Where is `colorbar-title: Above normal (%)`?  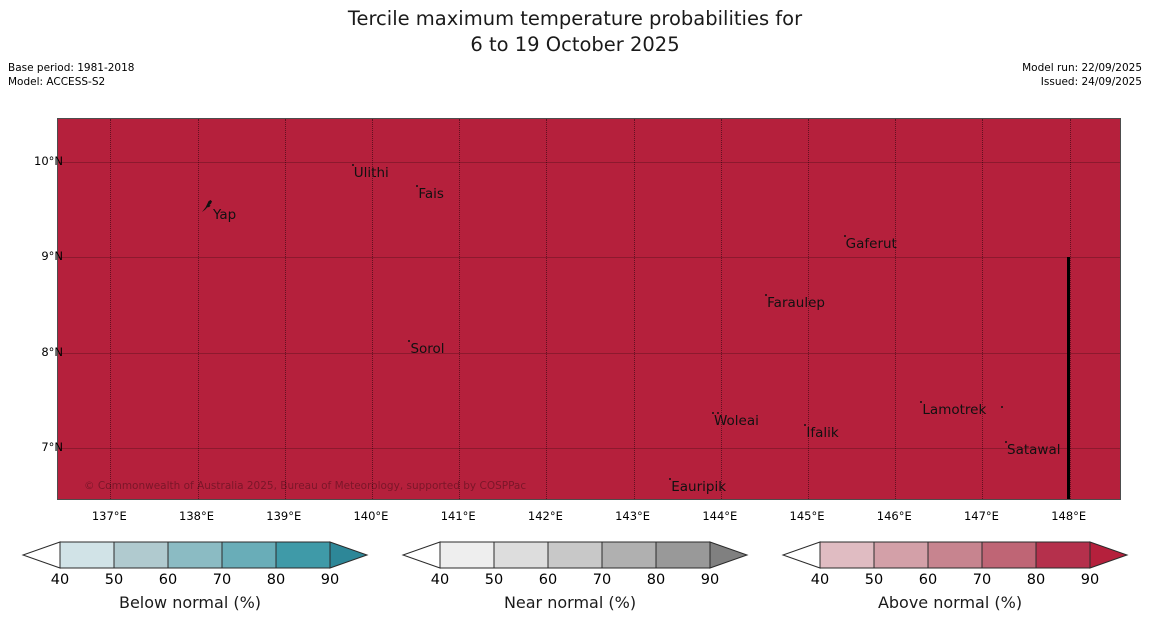 colorbar-title: Above normal (%) is located at coordinates (950, 602).